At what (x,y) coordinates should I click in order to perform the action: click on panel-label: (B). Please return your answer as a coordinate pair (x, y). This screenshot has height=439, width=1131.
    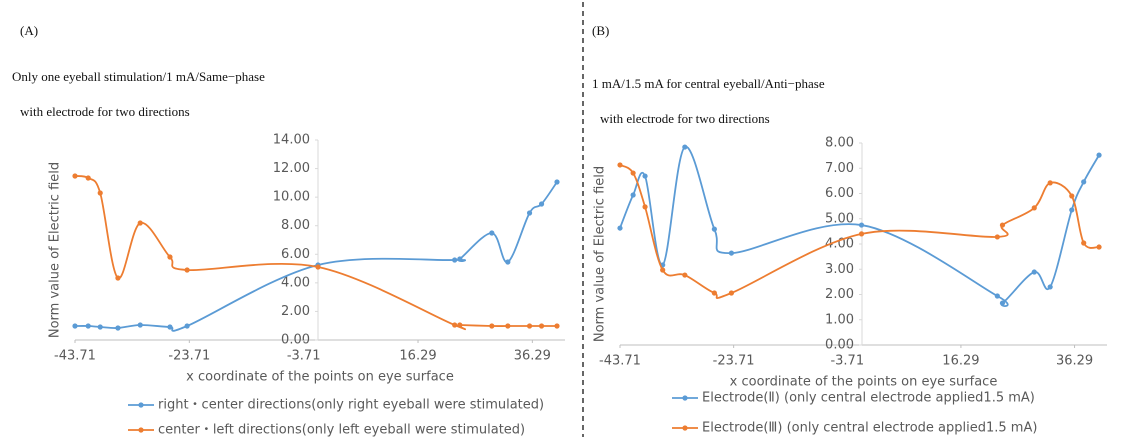
    Looking at the image, I should click on (600, 30).